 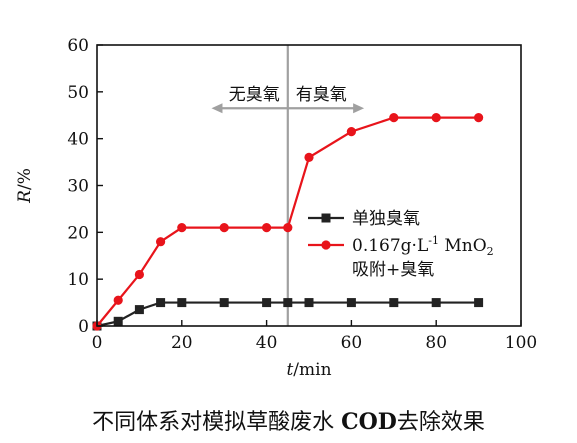 I want to click on y-tick-label: 20, so click(x=78, y=233).